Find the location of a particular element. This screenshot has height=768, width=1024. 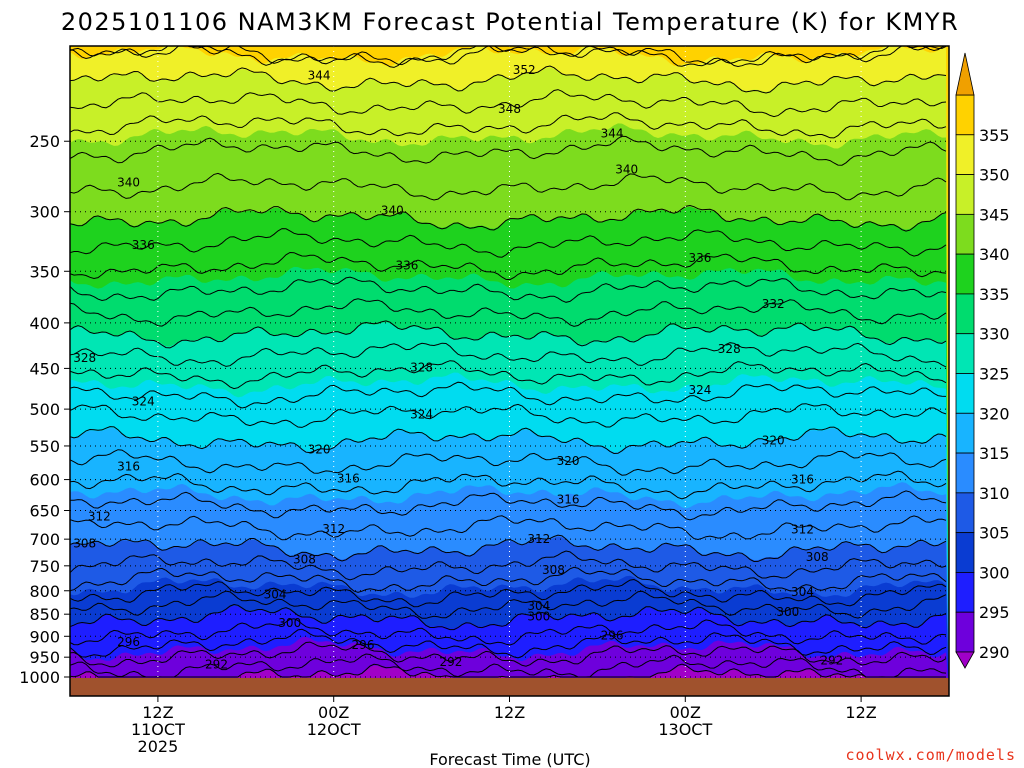

contour-label-36: 336 is located at coordinates (699, 258).